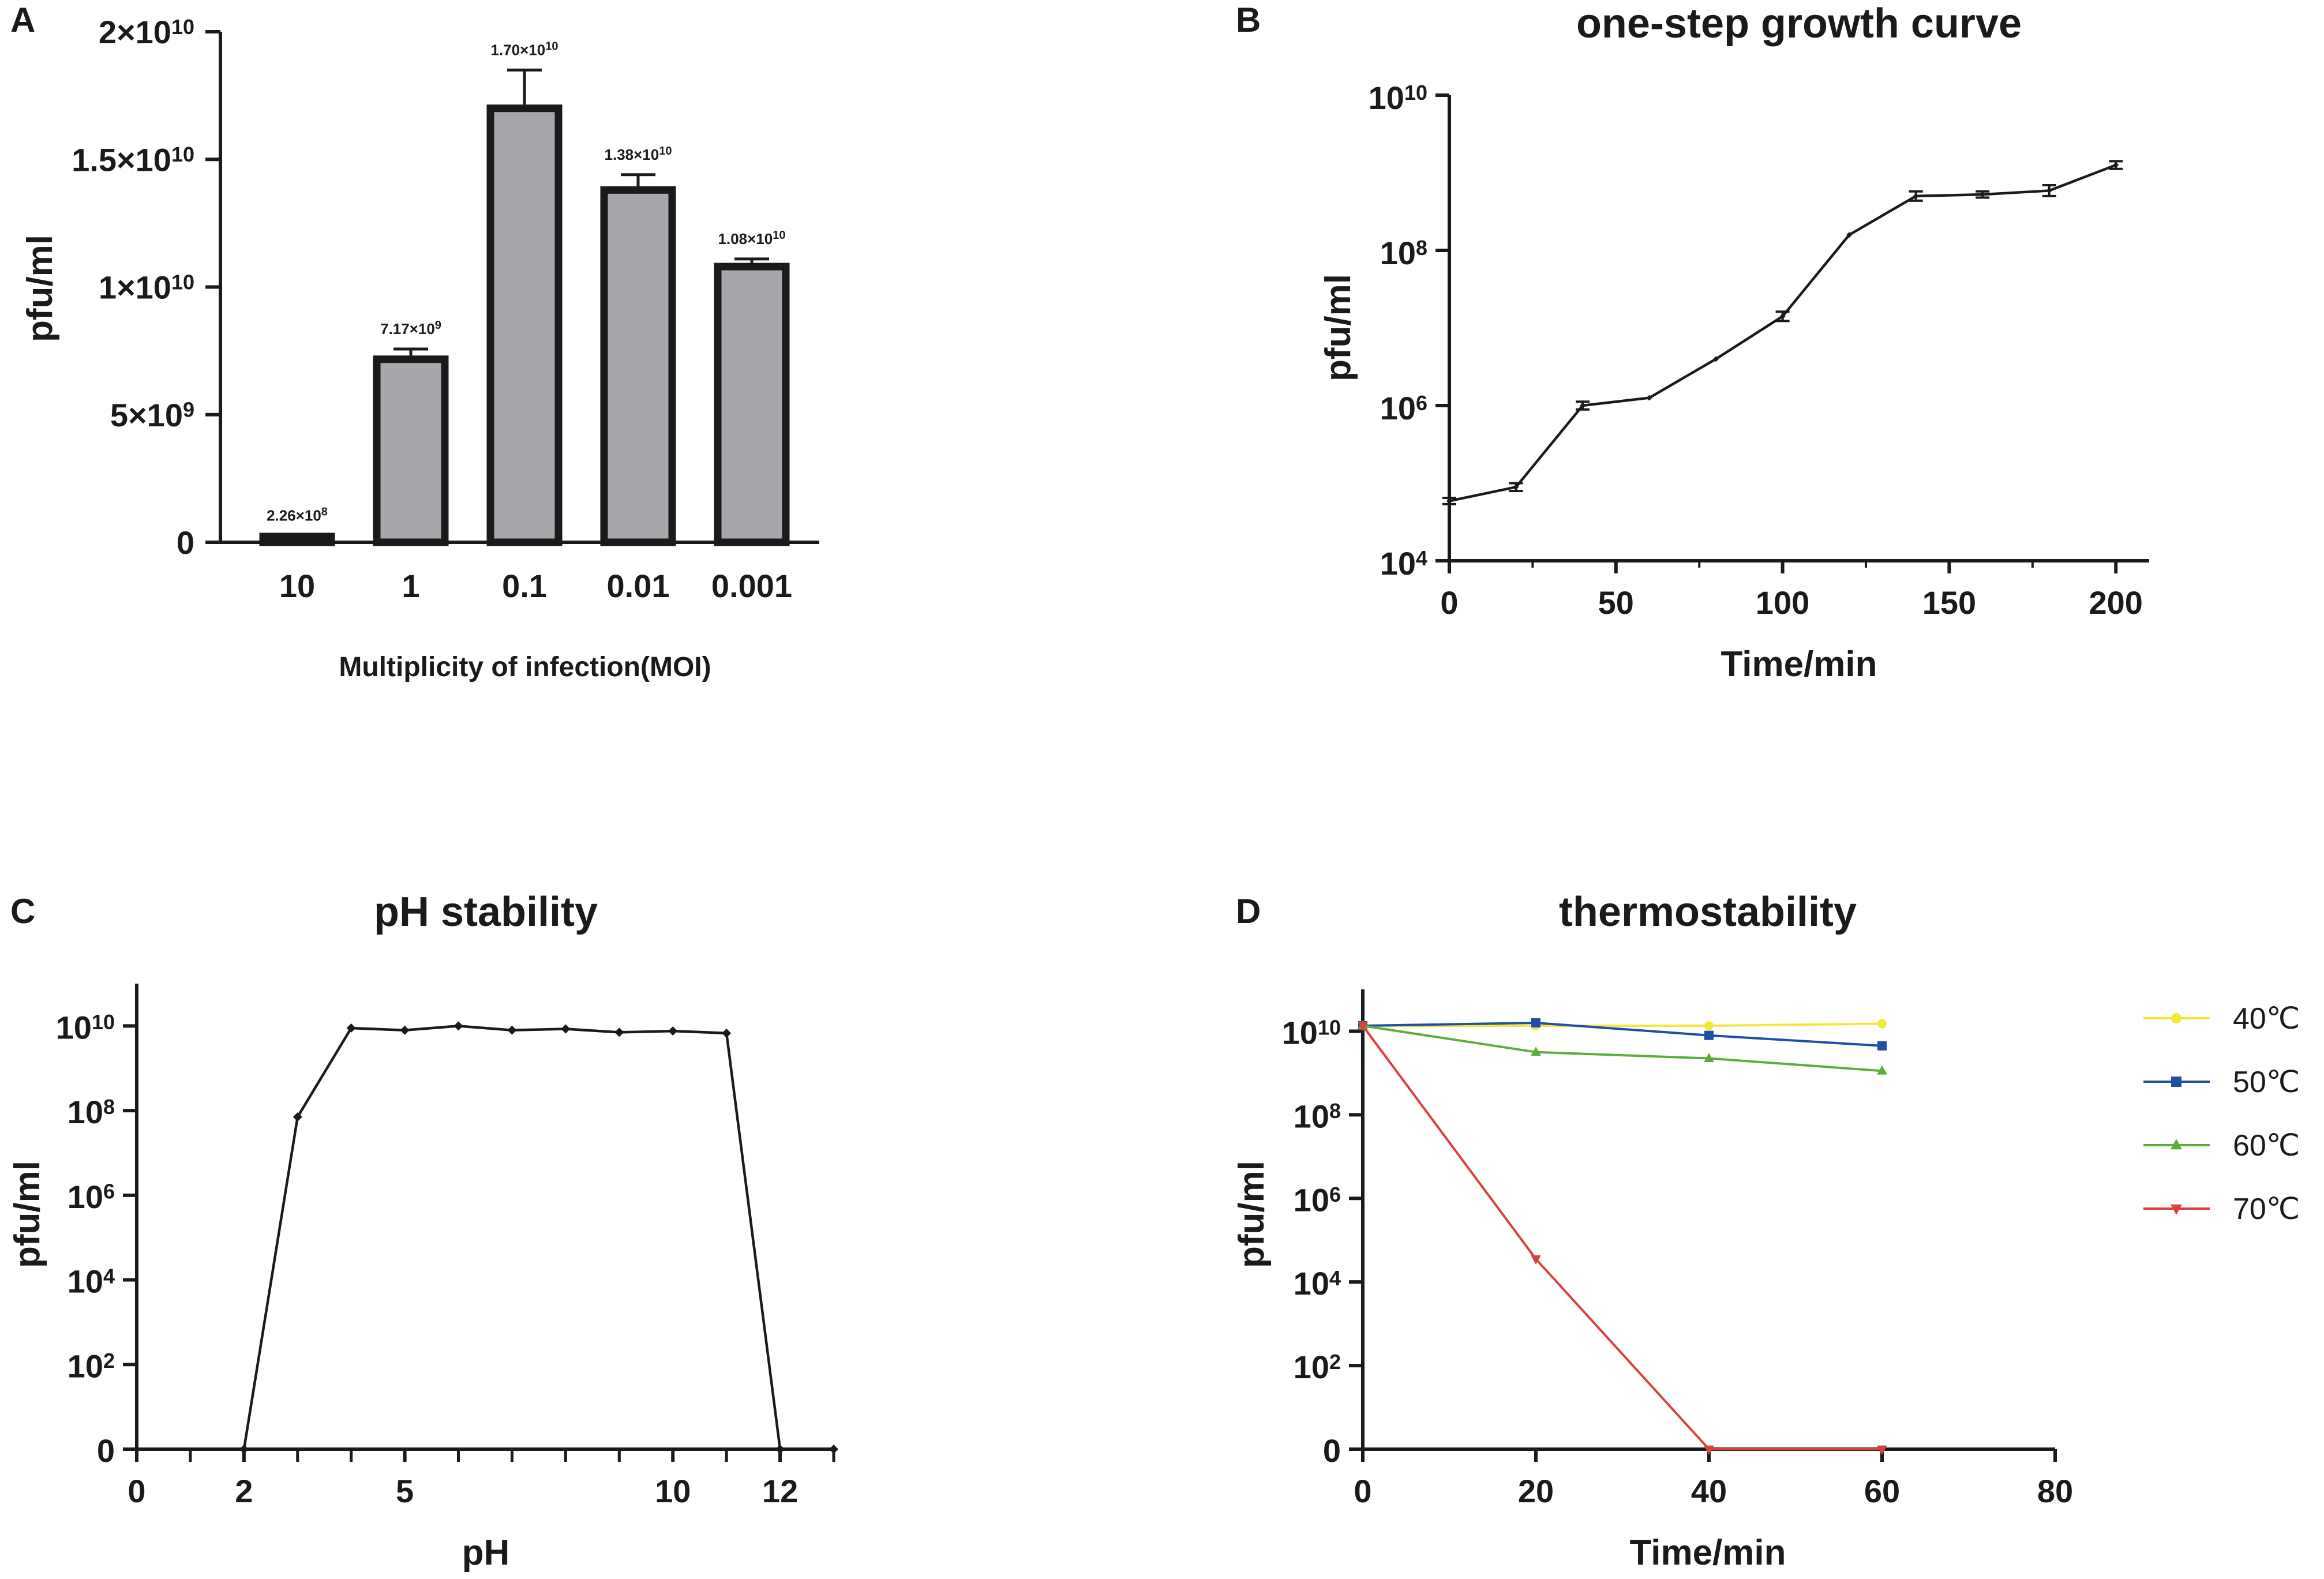 Image resolution: width=2324 pixels, height=1579 pixels. Describe the element at coordinates (638, 366) in the screenshot. I see `bar-0.01` at that location.